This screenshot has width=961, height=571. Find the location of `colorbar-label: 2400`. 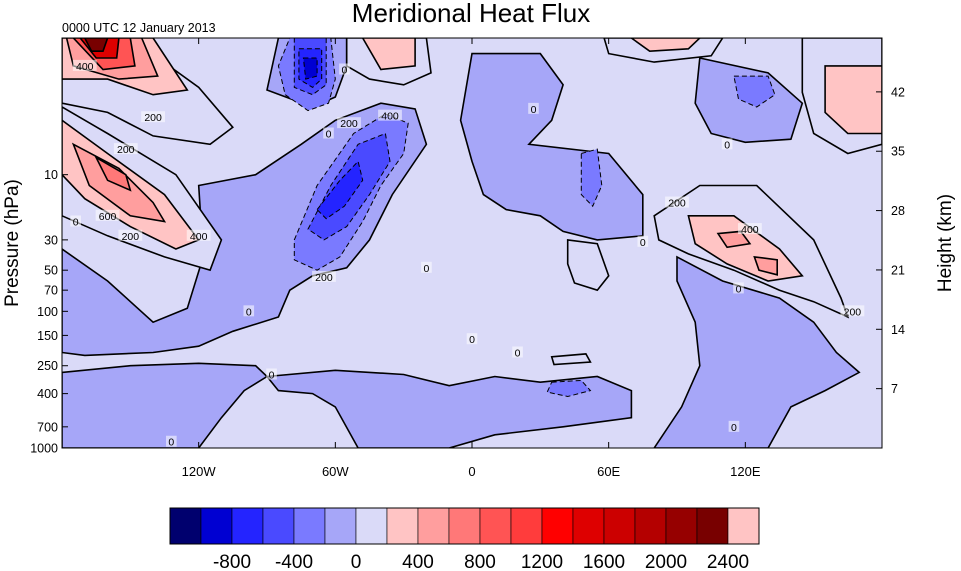

colorbar-label: 2400 is located at coordinates (728, 561).